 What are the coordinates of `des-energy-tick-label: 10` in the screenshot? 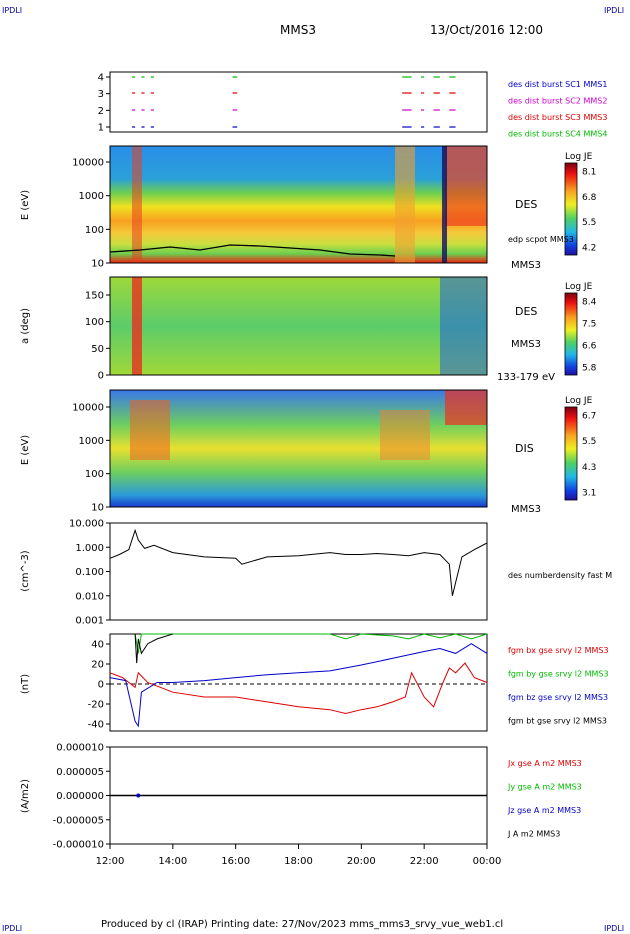 It's located at (97, 264).